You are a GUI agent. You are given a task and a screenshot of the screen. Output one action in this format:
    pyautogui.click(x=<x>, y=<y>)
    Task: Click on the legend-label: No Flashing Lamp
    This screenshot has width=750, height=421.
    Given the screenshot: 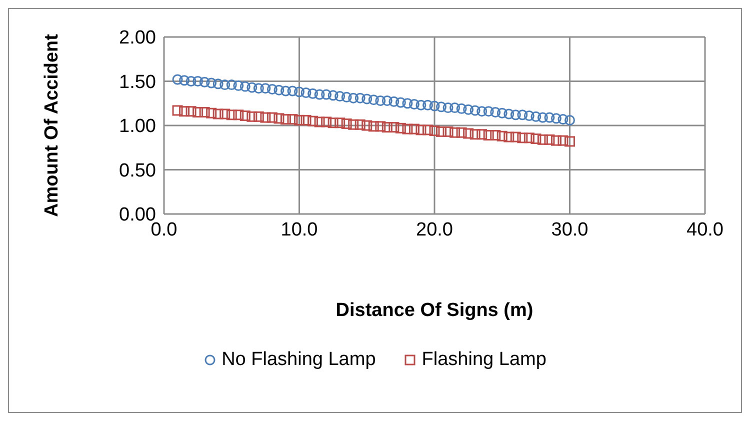 What is the action you would take?
    pyautogui.click(x=299, y=360)
    